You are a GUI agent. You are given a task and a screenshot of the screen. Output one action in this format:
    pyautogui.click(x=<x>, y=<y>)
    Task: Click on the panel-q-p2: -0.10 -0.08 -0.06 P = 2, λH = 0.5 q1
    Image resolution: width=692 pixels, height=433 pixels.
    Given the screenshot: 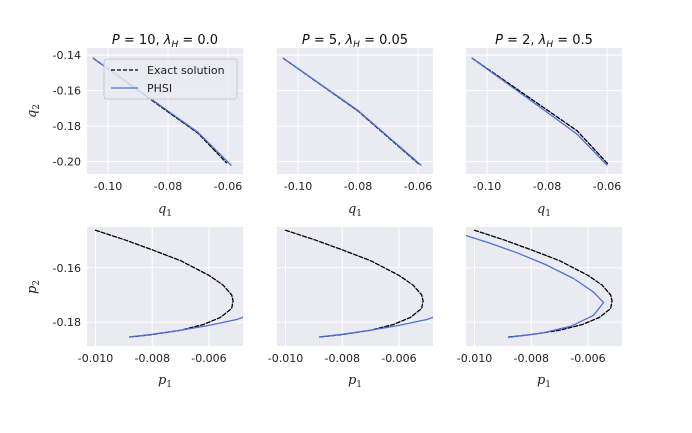 What is the action you would take?
    pyautogui.click(x=544, y=126)
    